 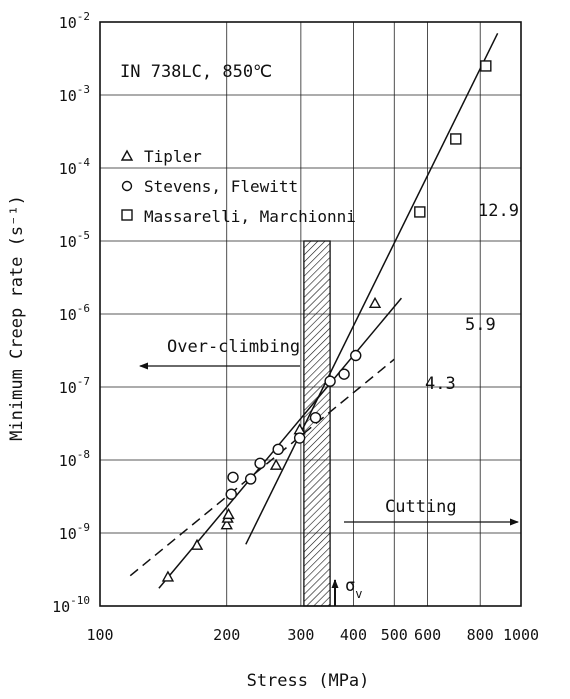 What do you see at coordinates (353, 588) in the screenshot?
I see `sigma-v-label: σv` at bounding box center [353, 588].